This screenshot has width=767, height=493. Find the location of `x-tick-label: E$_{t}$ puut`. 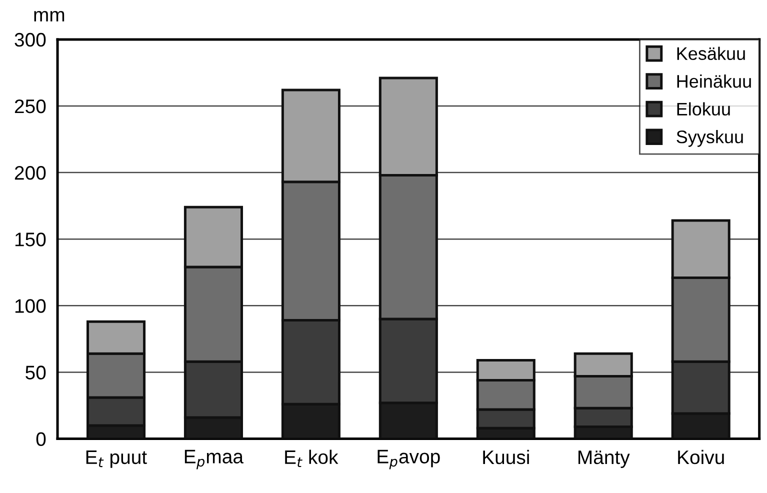

x-tick-label: E$_{t}$ puut is located at coordinates (116, 459).